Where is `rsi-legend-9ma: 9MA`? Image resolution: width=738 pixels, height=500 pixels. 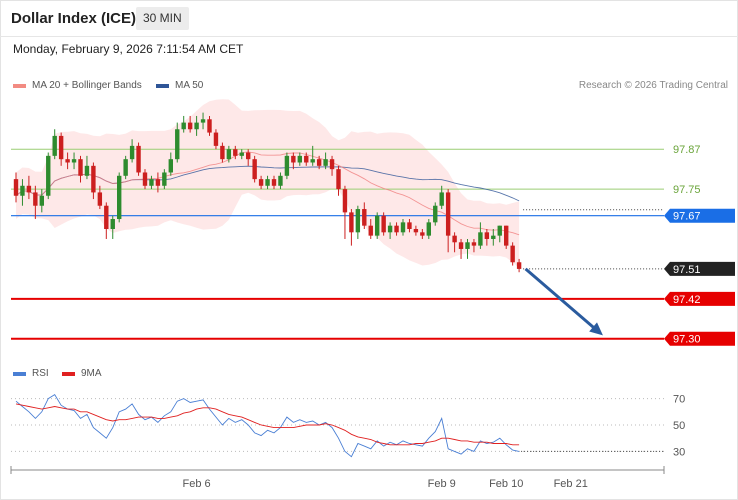
rsi-legend-9ma: 9MA is located at coordinates (82, 373).